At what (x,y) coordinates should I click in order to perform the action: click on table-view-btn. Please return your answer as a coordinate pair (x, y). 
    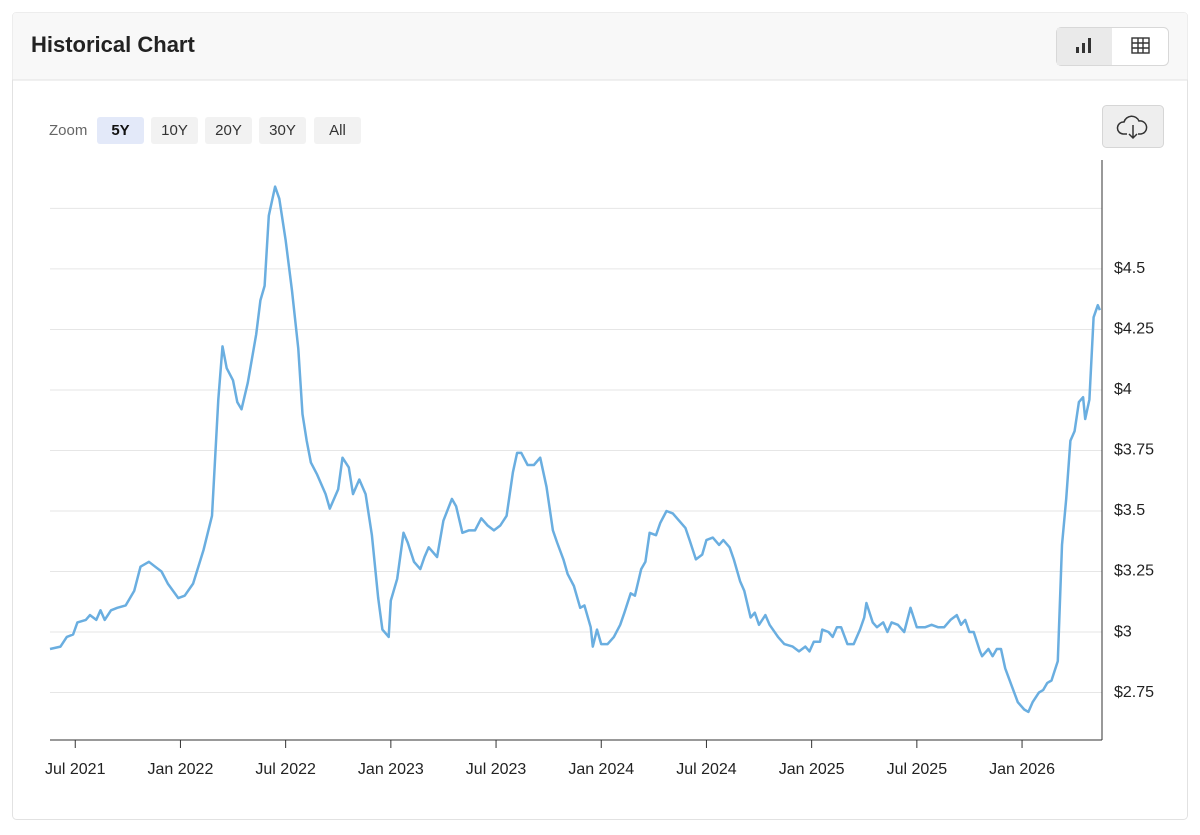
    Looking at the image, I should click on (1140, 45).